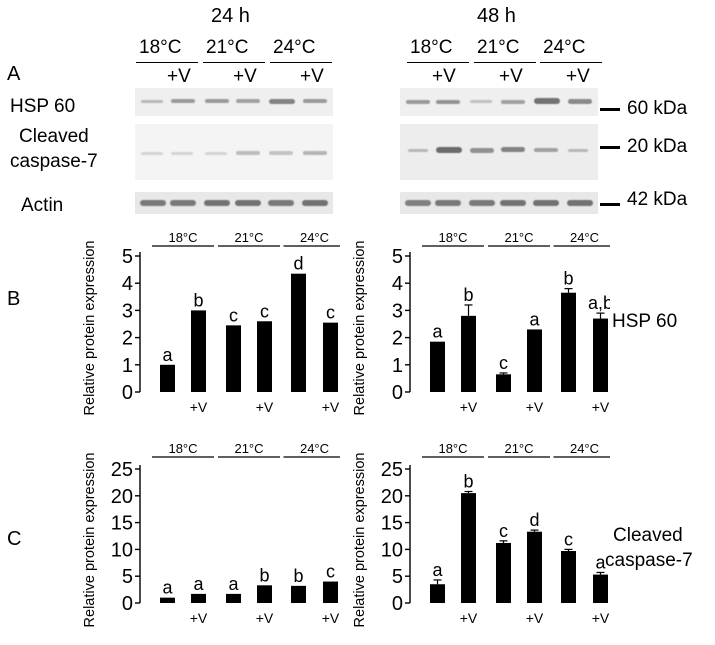 Image resolution: width=715 pixels, height=645 pixels. What do you see at coordinates (499, 152) in the screenshot?
I see `blot-strip-caspase-48h` at bounding box center [499, 152].